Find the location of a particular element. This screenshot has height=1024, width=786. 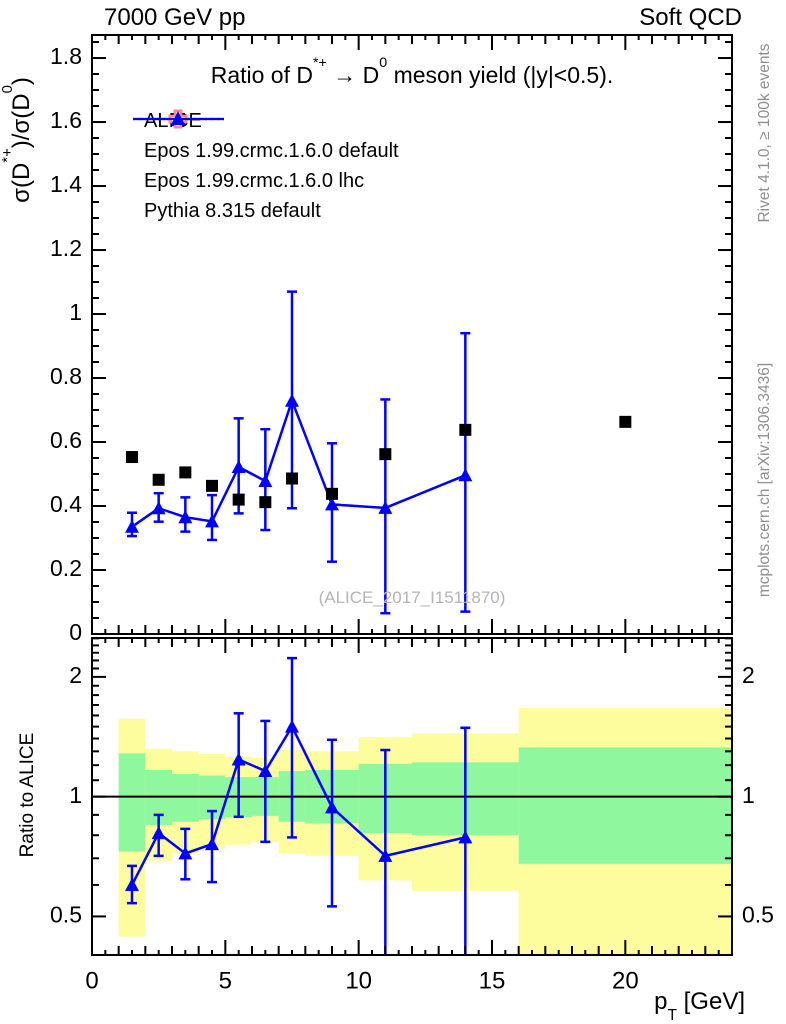

legend-marker-triangle-icon is located at coordinates (178, 118).